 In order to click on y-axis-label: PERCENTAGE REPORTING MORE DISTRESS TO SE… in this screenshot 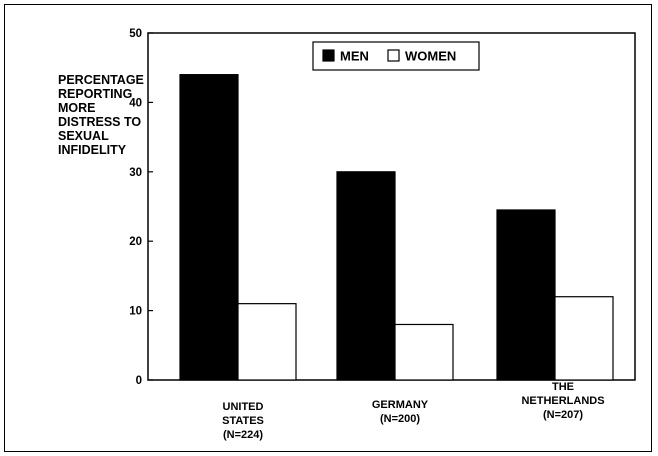, I will do `click(101, 115)`.